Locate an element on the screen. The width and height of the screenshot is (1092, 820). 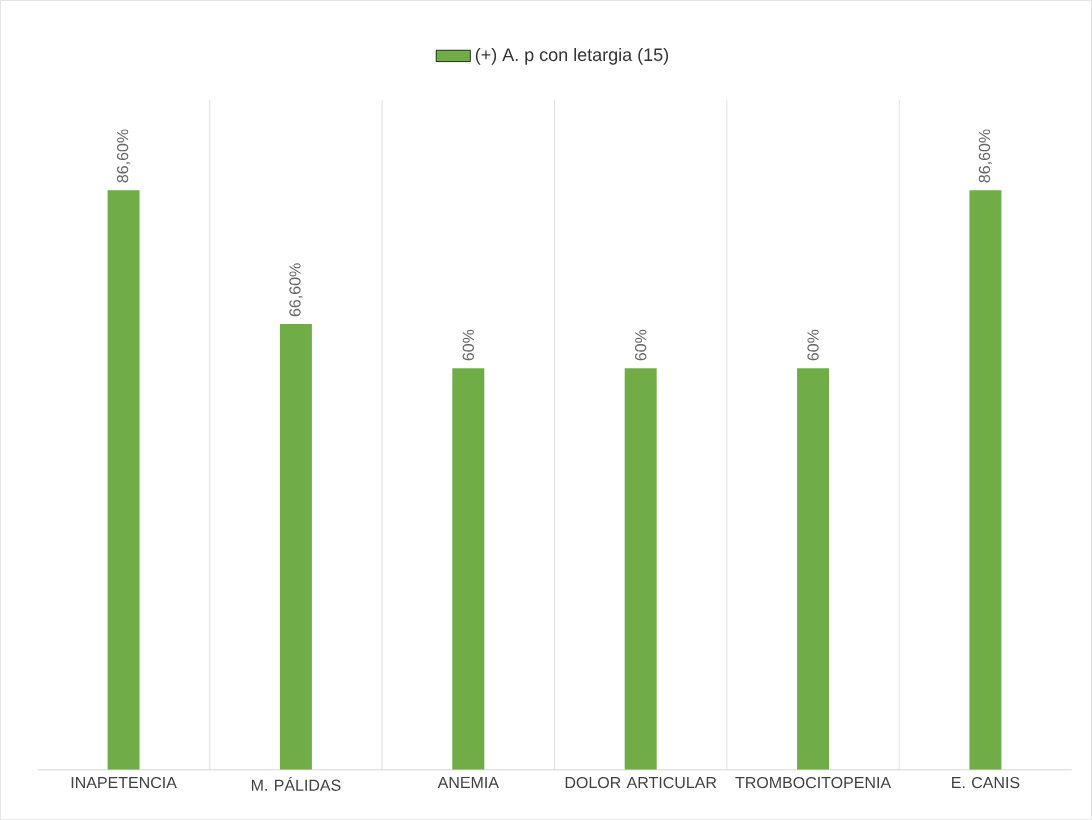
x-tick-label: TROMBOCITOPENIA is located at coordinates (813, 782).